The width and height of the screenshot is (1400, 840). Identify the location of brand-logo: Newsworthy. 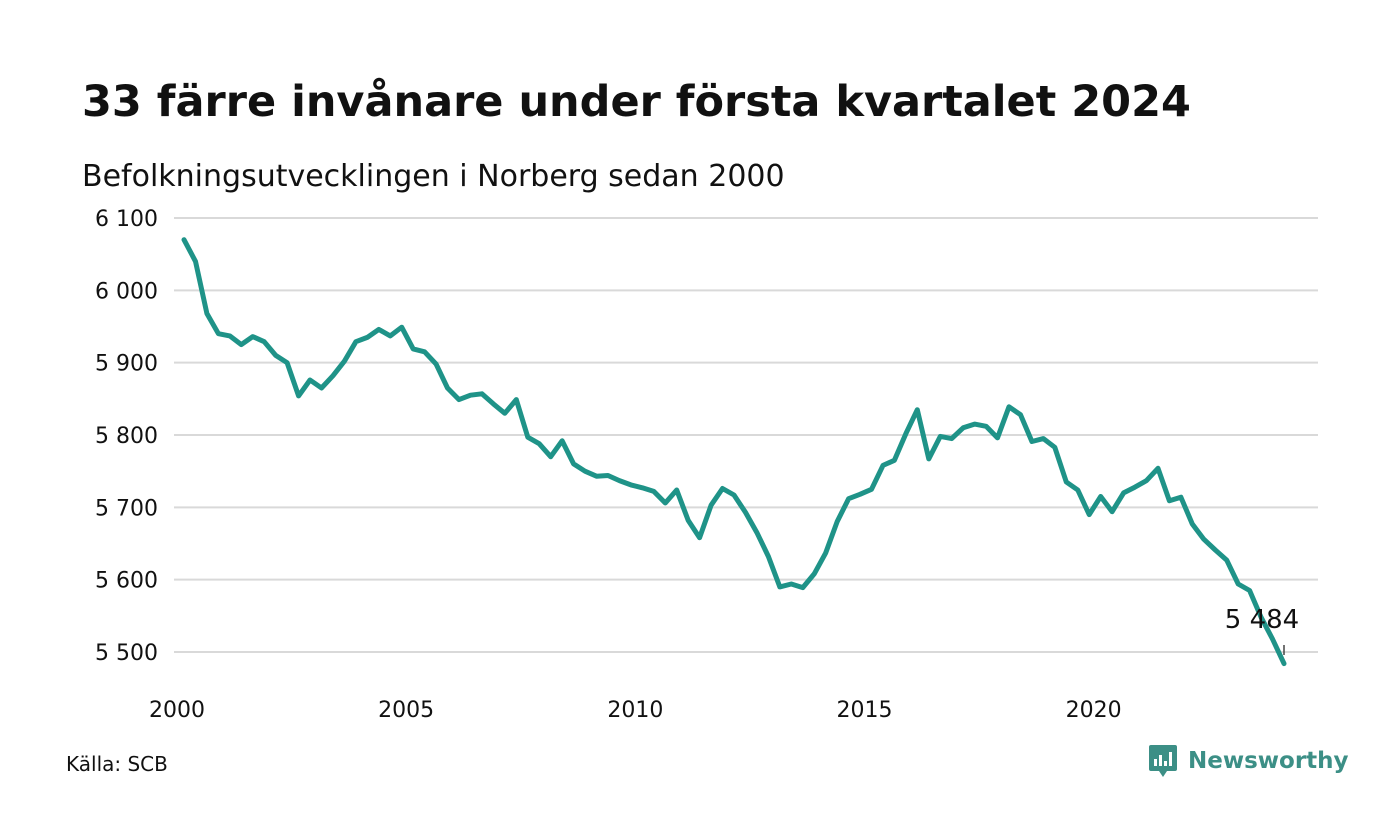
(1248, 761).